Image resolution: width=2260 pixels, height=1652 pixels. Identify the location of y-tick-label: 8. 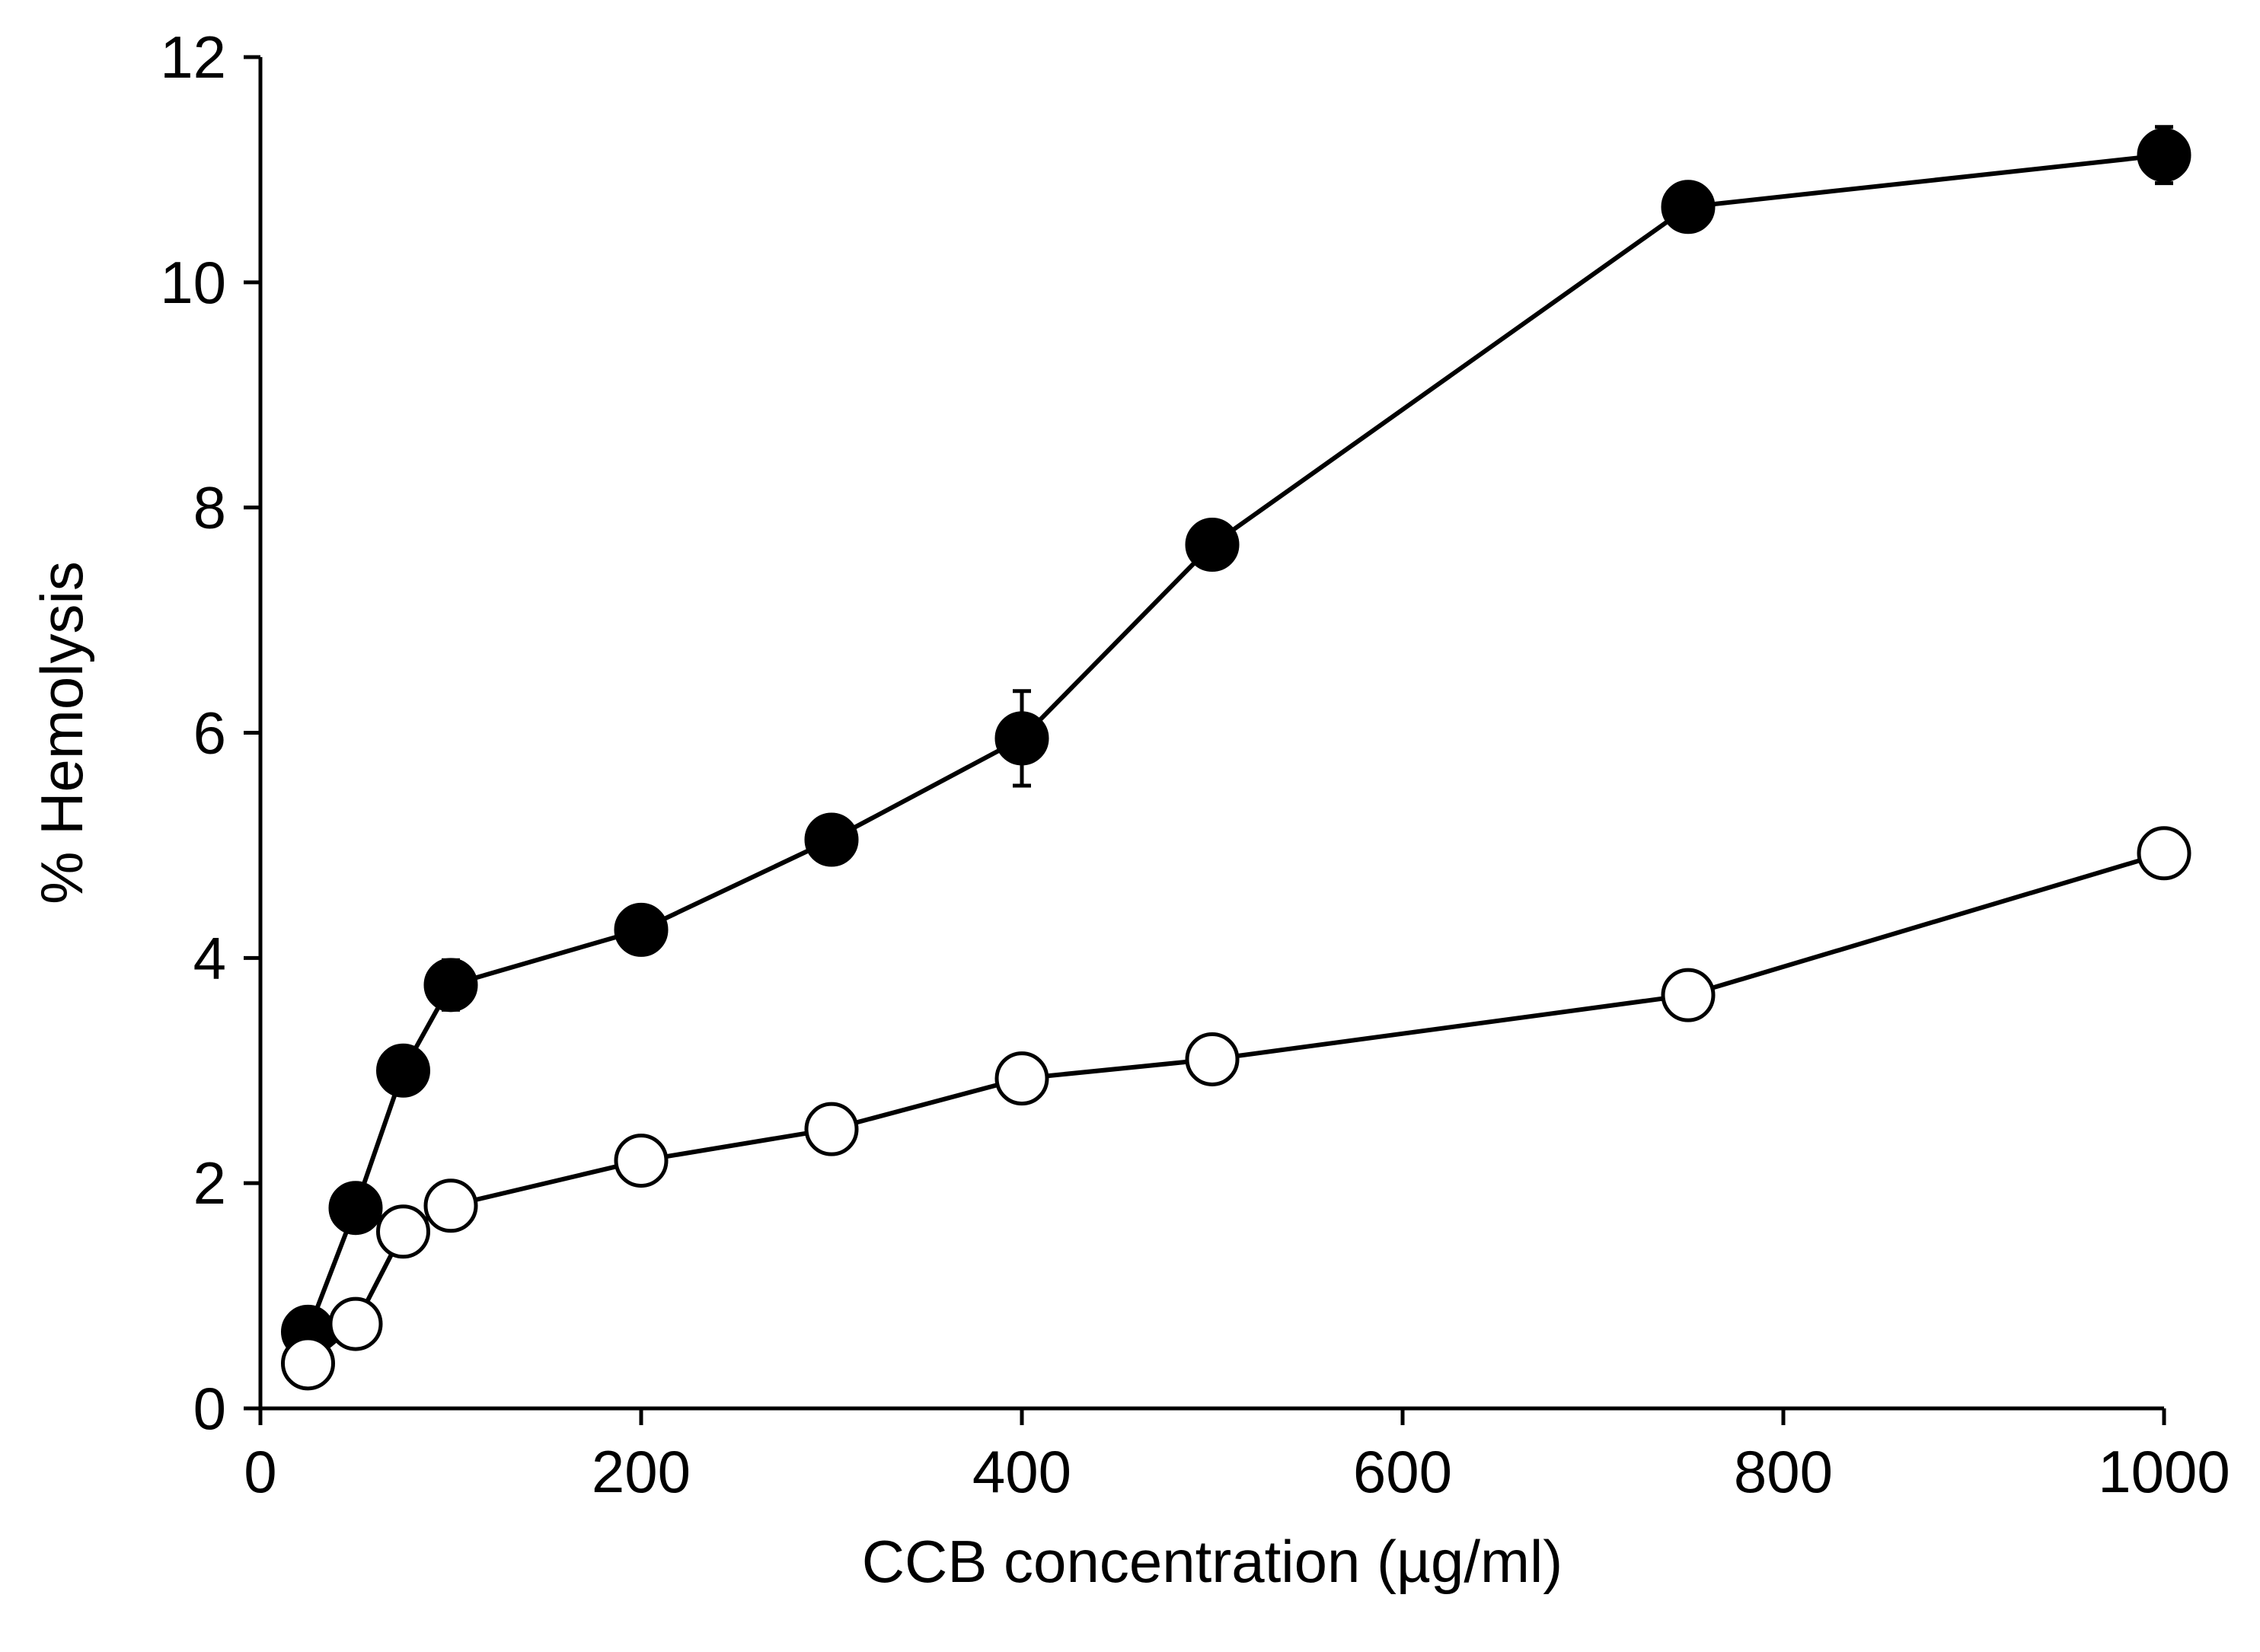
(209, 507).